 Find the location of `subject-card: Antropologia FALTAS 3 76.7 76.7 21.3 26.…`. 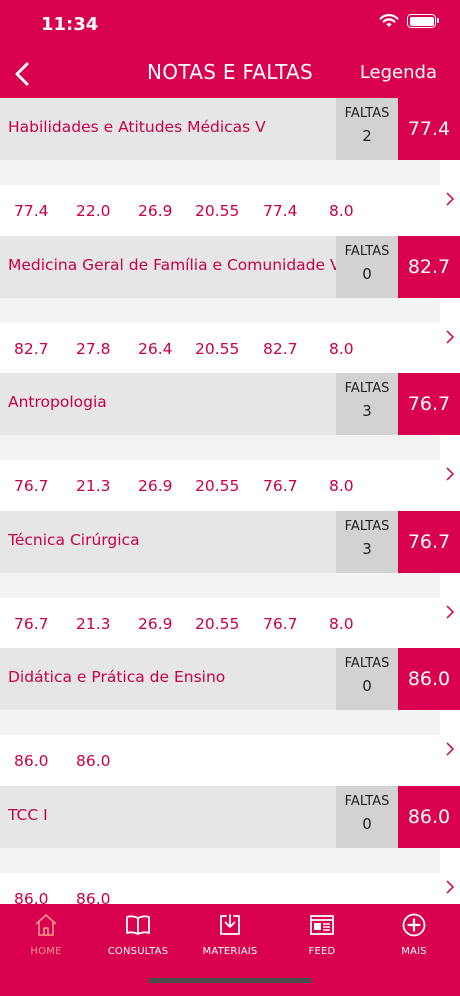

subject-card: Antropologia FALTAS 3 76.7 76.7 21.3 26.… is located at coordinates (230, 442).